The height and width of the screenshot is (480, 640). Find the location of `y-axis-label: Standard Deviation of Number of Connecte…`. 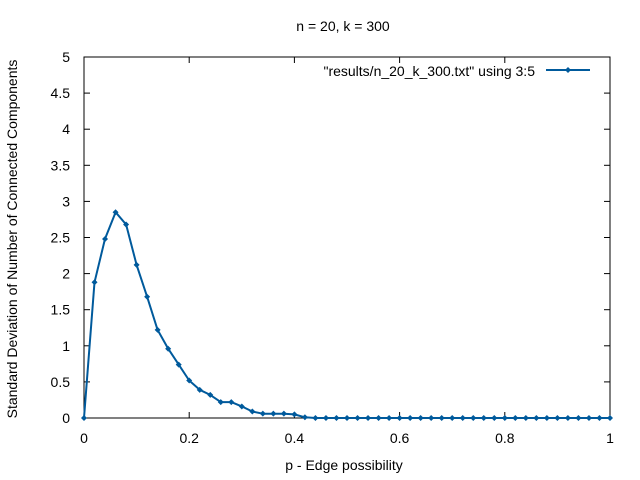

y-axis-label: Standard Deviation of Number of Connecte… is located at coordinates (12, 239).